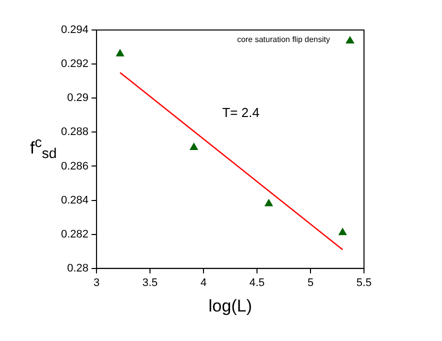  I want to click on x-tick-label: 5, so click(310, 283).